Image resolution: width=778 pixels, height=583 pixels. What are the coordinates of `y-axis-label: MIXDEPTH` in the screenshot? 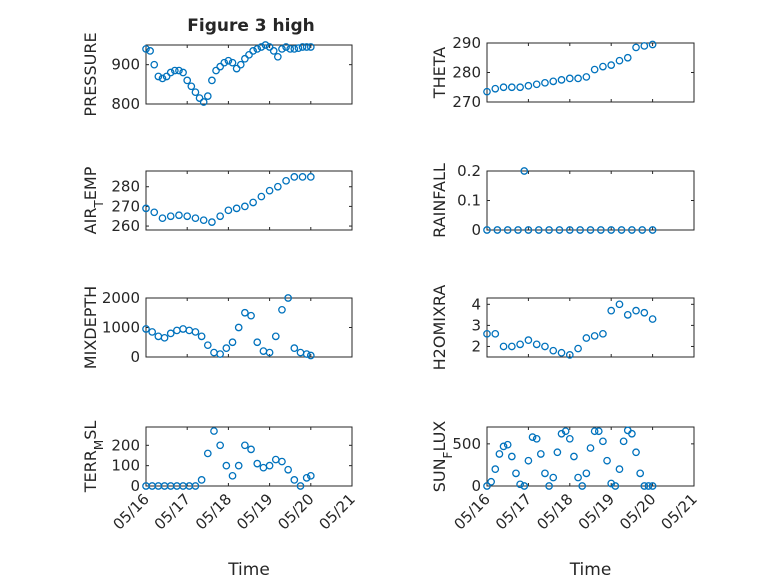 It's located at (90, 327).